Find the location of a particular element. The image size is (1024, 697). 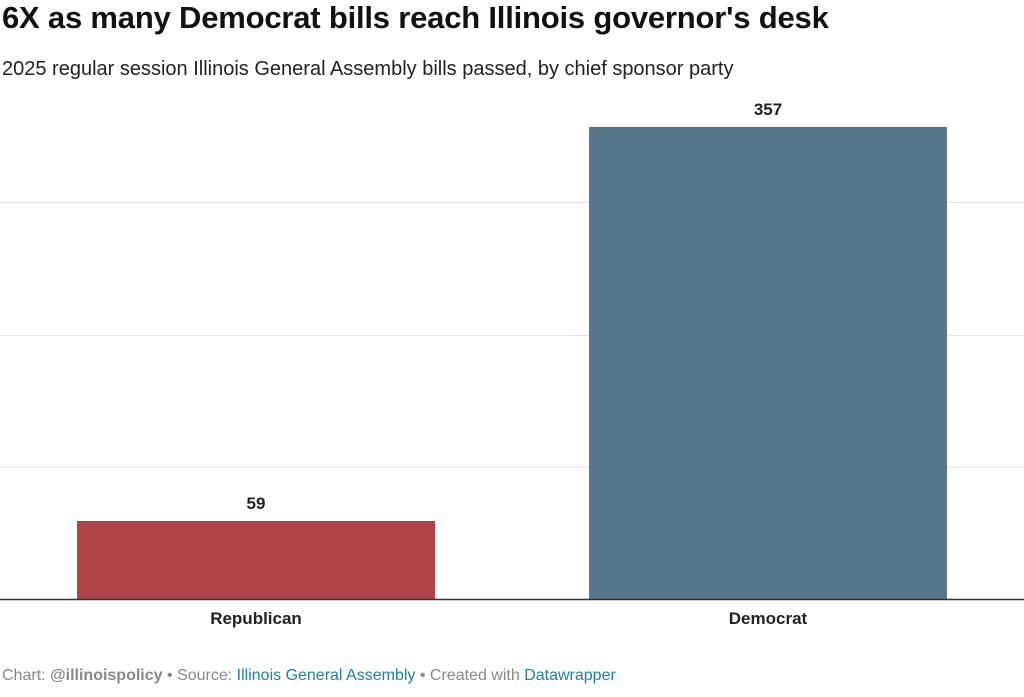

footer-chart-prefix: Chart: is located at coordinates (24, 675).